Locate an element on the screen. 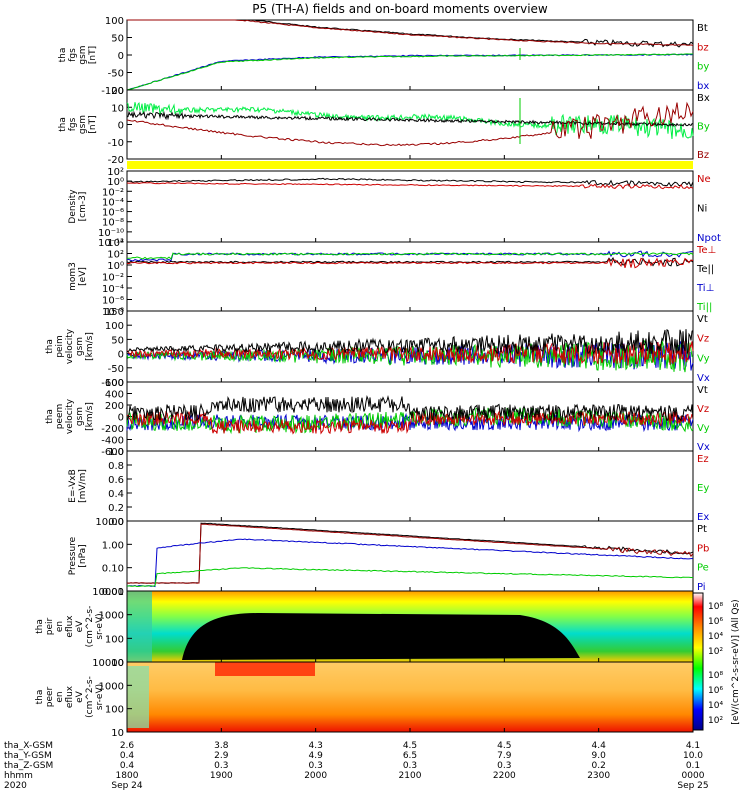 The height and width of the screenshot is (800, 750). quality-flag-bar is located at coordinates (410, 165).